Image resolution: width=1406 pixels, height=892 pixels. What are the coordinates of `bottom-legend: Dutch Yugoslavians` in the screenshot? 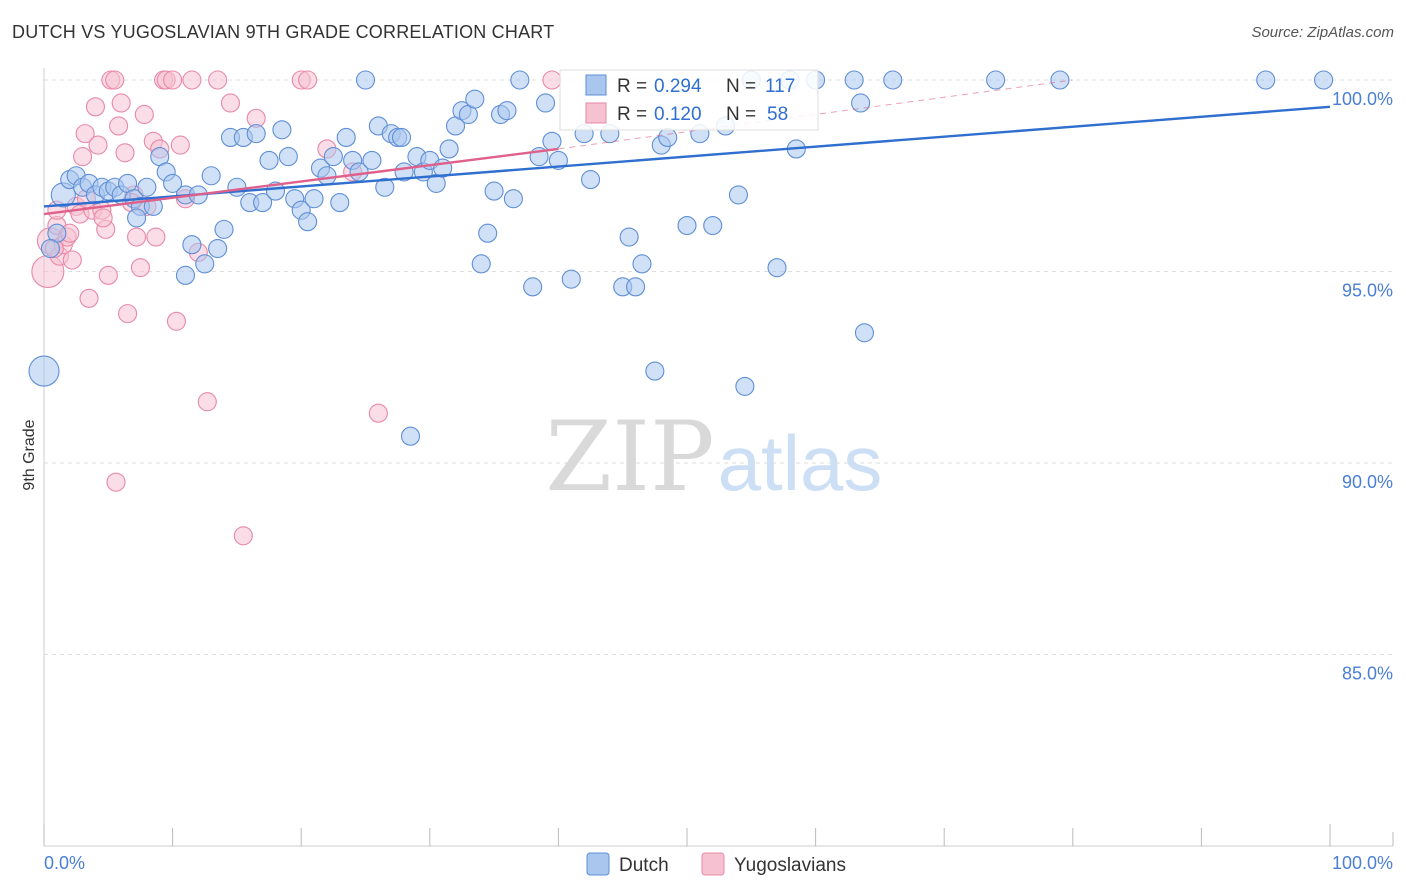 It's located at (716, 864).